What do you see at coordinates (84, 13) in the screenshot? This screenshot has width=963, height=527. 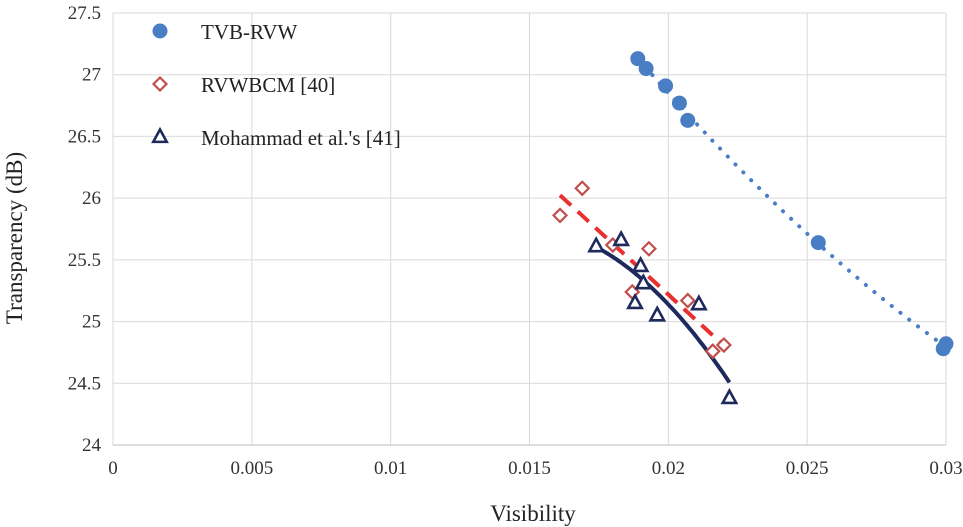 I see `y-tick-label: 27.5` at bounding box center [84, 13].